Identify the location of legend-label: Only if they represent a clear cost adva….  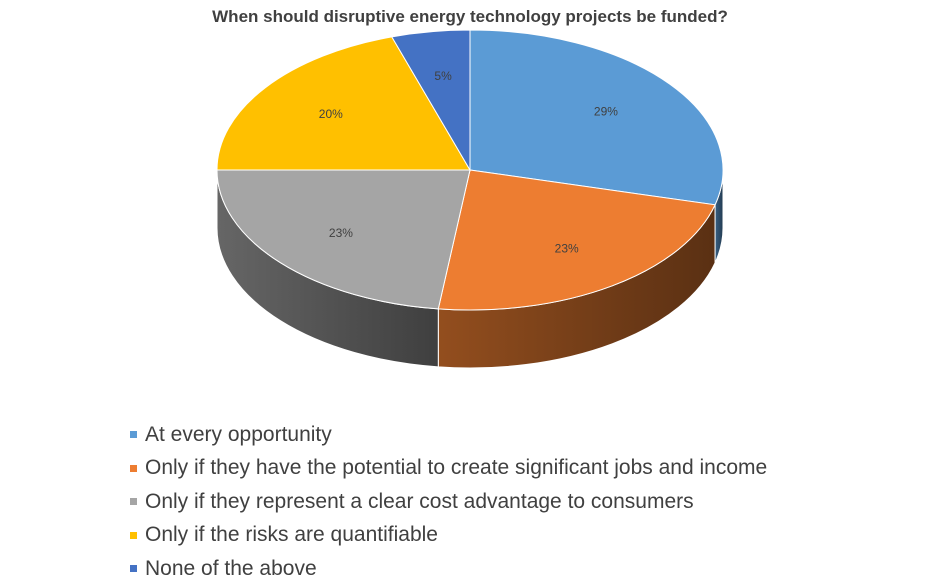
(419, 501).